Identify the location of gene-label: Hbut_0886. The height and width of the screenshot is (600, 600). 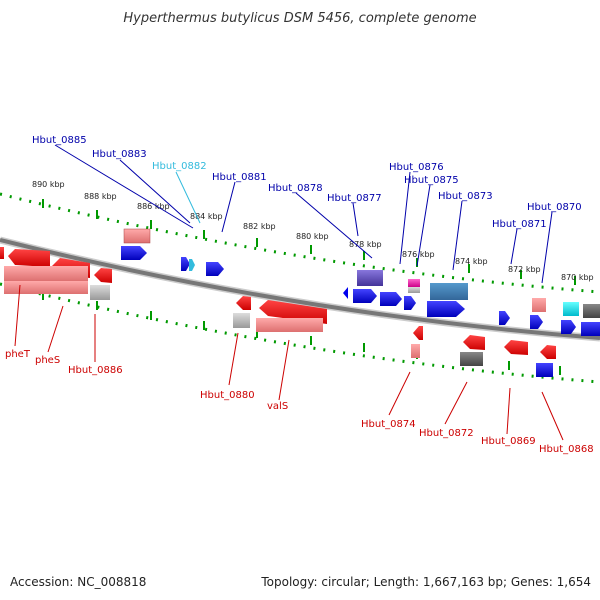
(95, 370).